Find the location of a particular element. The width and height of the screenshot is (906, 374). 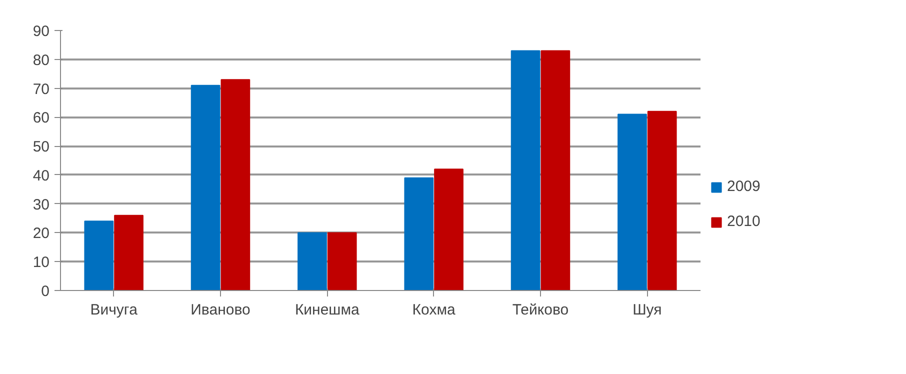

x-tick-label: Кинешма is located at coordinates (327, 310).